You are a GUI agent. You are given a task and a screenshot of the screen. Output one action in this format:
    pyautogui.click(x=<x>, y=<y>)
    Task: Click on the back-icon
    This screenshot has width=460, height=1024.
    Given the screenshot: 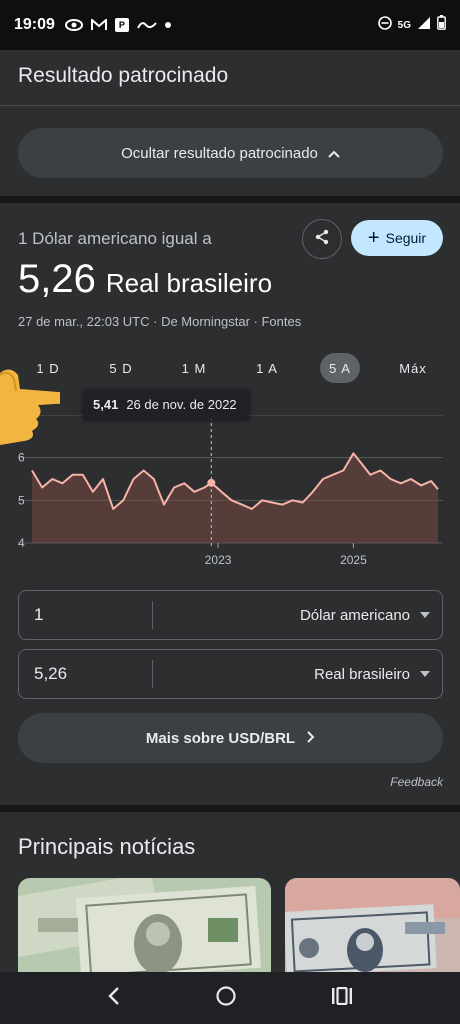 What is the action you would take?
    pyautogui.click(x=114, y=998)
    